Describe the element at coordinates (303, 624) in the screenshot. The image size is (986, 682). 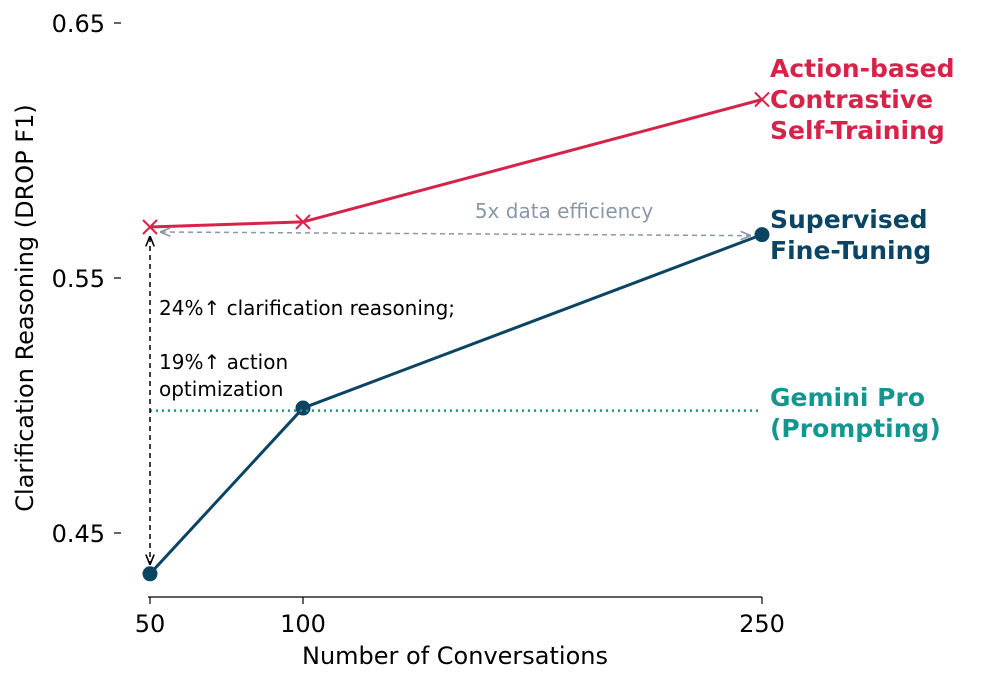
I see `x-tick-label: 100` at that location.